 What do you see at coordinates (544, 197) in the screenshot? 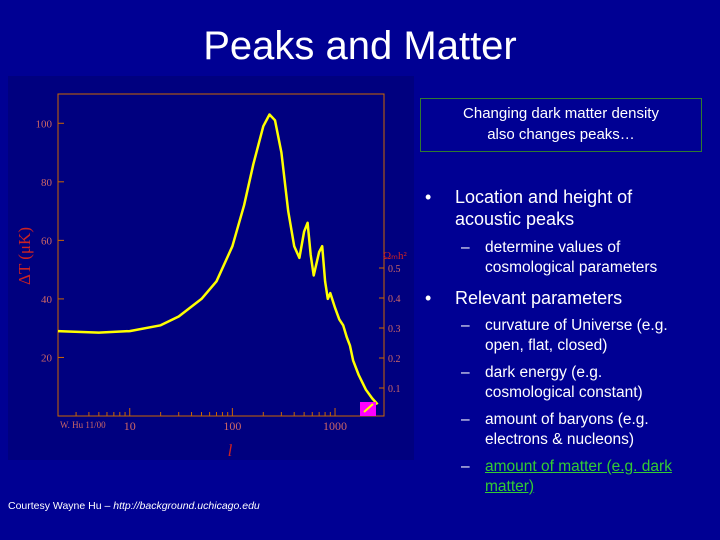
I see `bullet-text-line-1: Location and height of` at bounding box center [544, 197].